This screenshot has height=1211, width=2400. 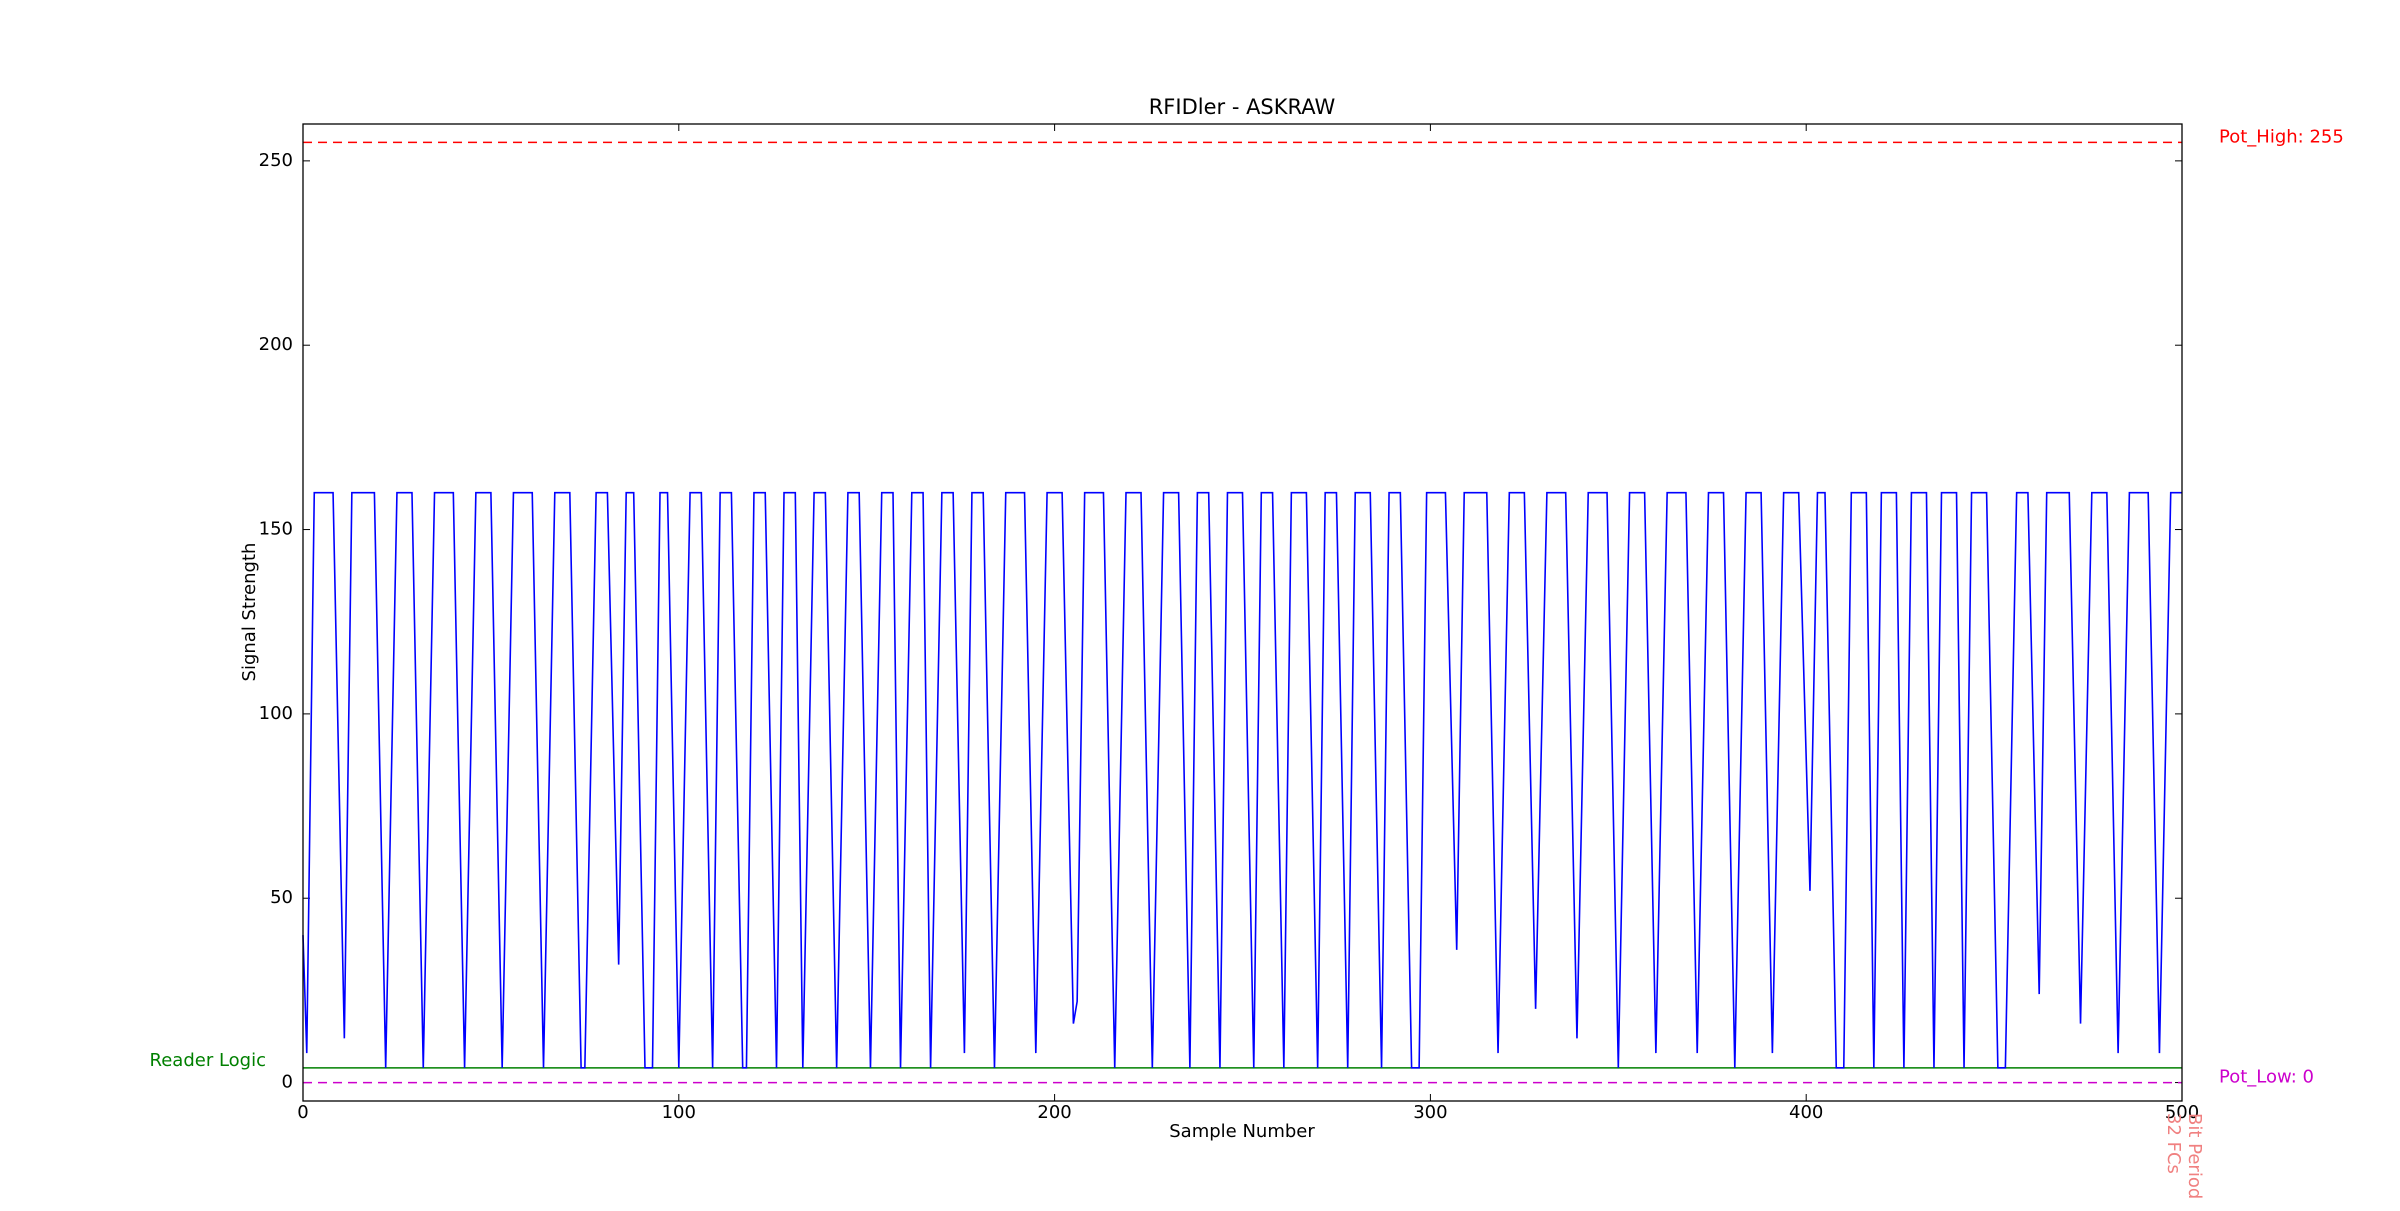 I want to click on x-tick-label: 300, so click(x=1430, y=1112).